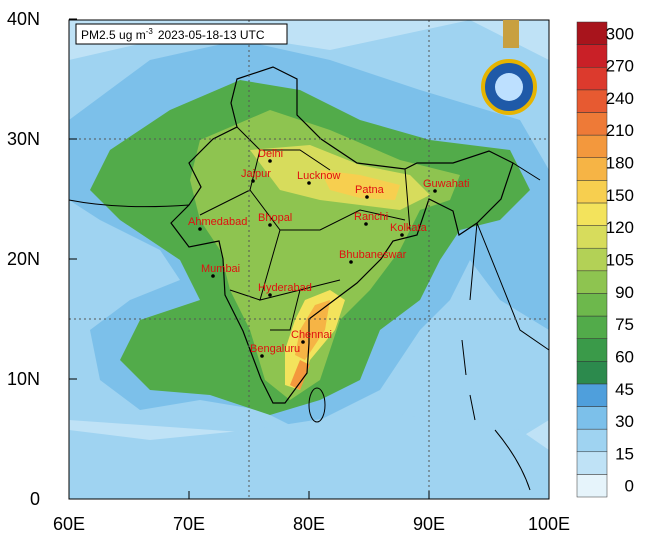  What do you see at coordinates (220, 269) in the screenshot?
I see `city-label: Mumbai` at bounding box center [220, 269].